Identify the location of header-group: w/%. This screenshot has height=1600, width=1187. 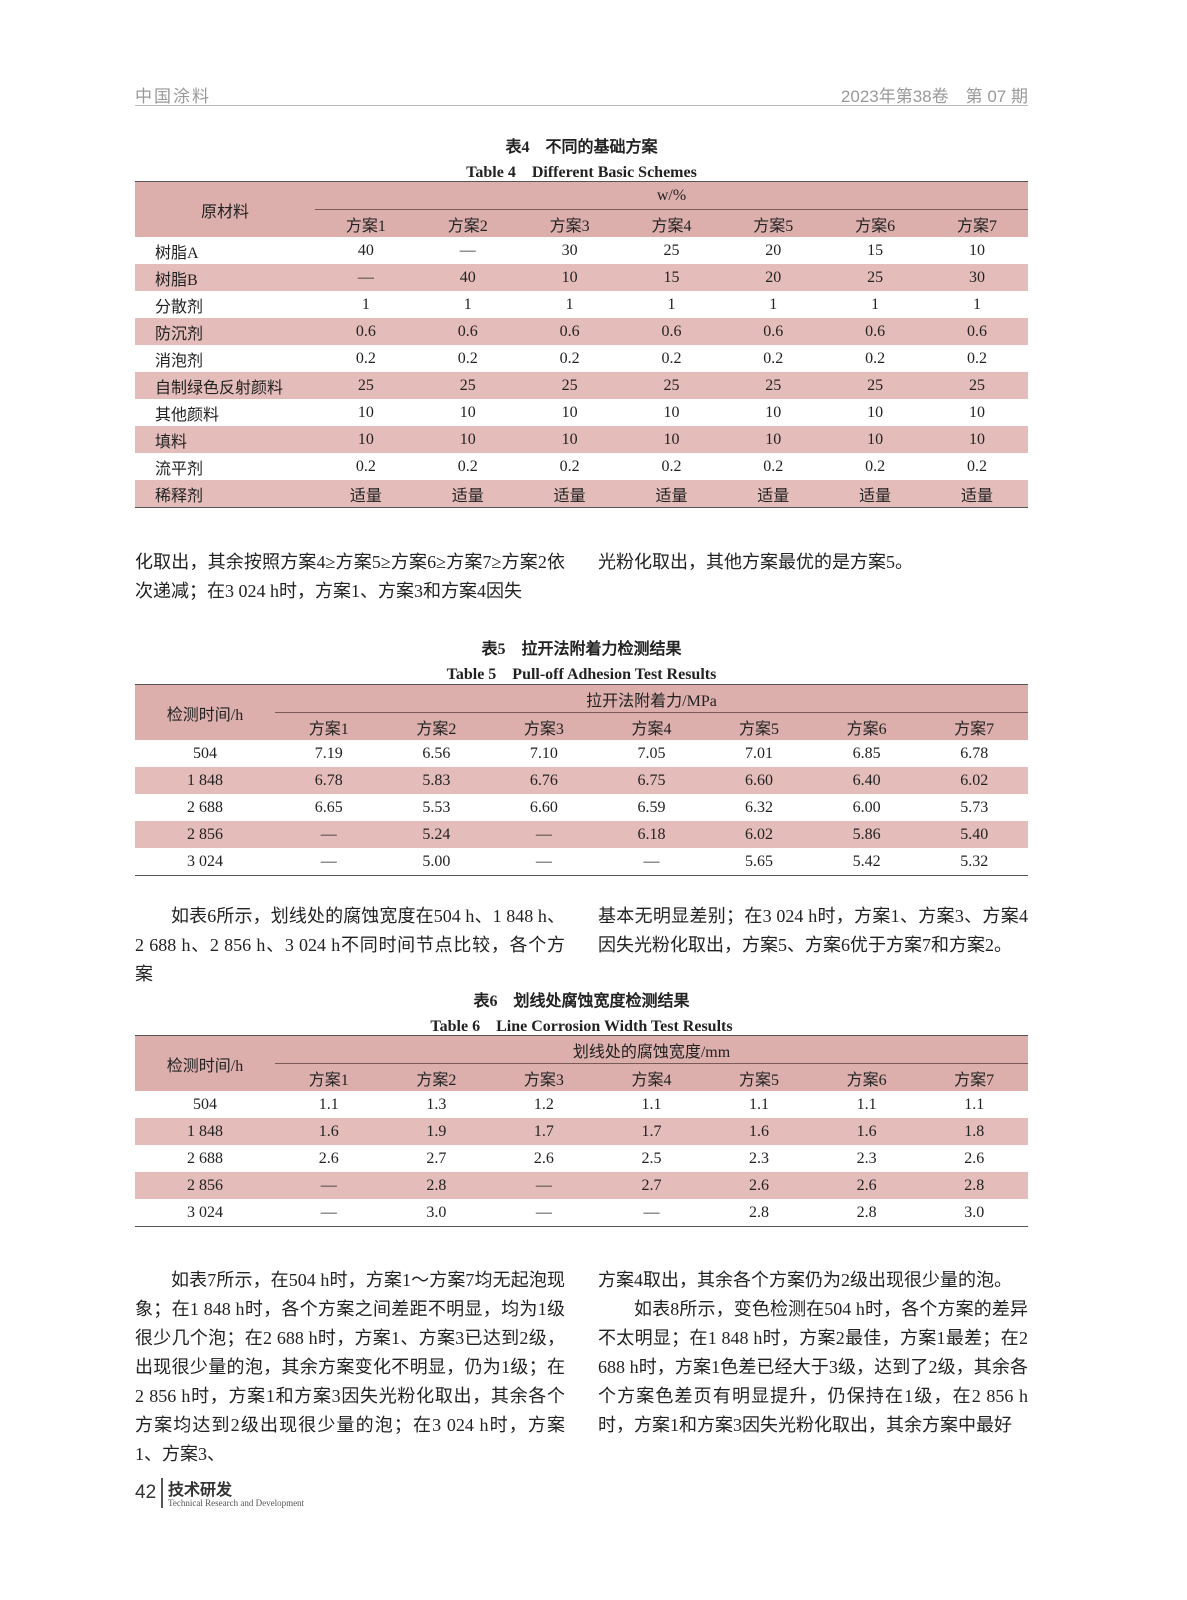
(671, 195).